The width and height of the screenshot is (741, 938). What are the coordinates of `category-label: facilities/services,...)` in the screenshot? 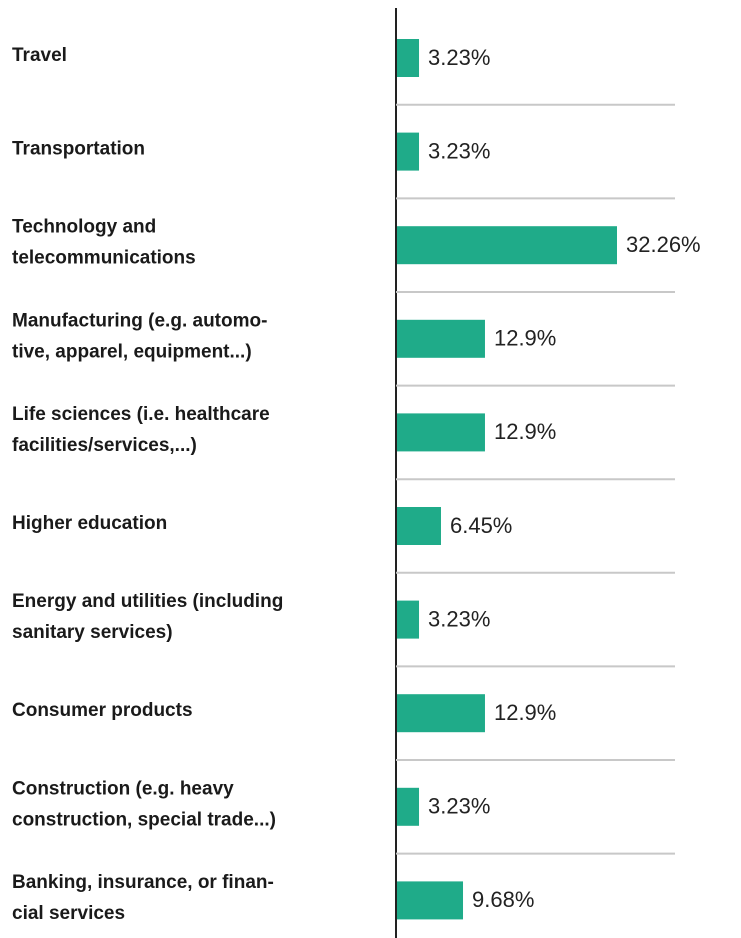 It's located at (104, 445).